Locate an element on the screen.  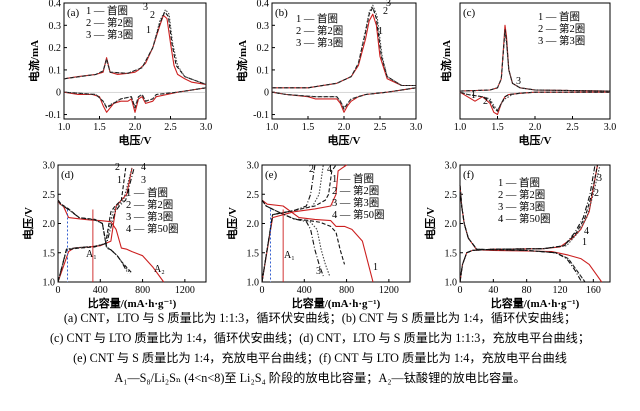
x-tick-label: 160 is located at coordinates (593, 290).